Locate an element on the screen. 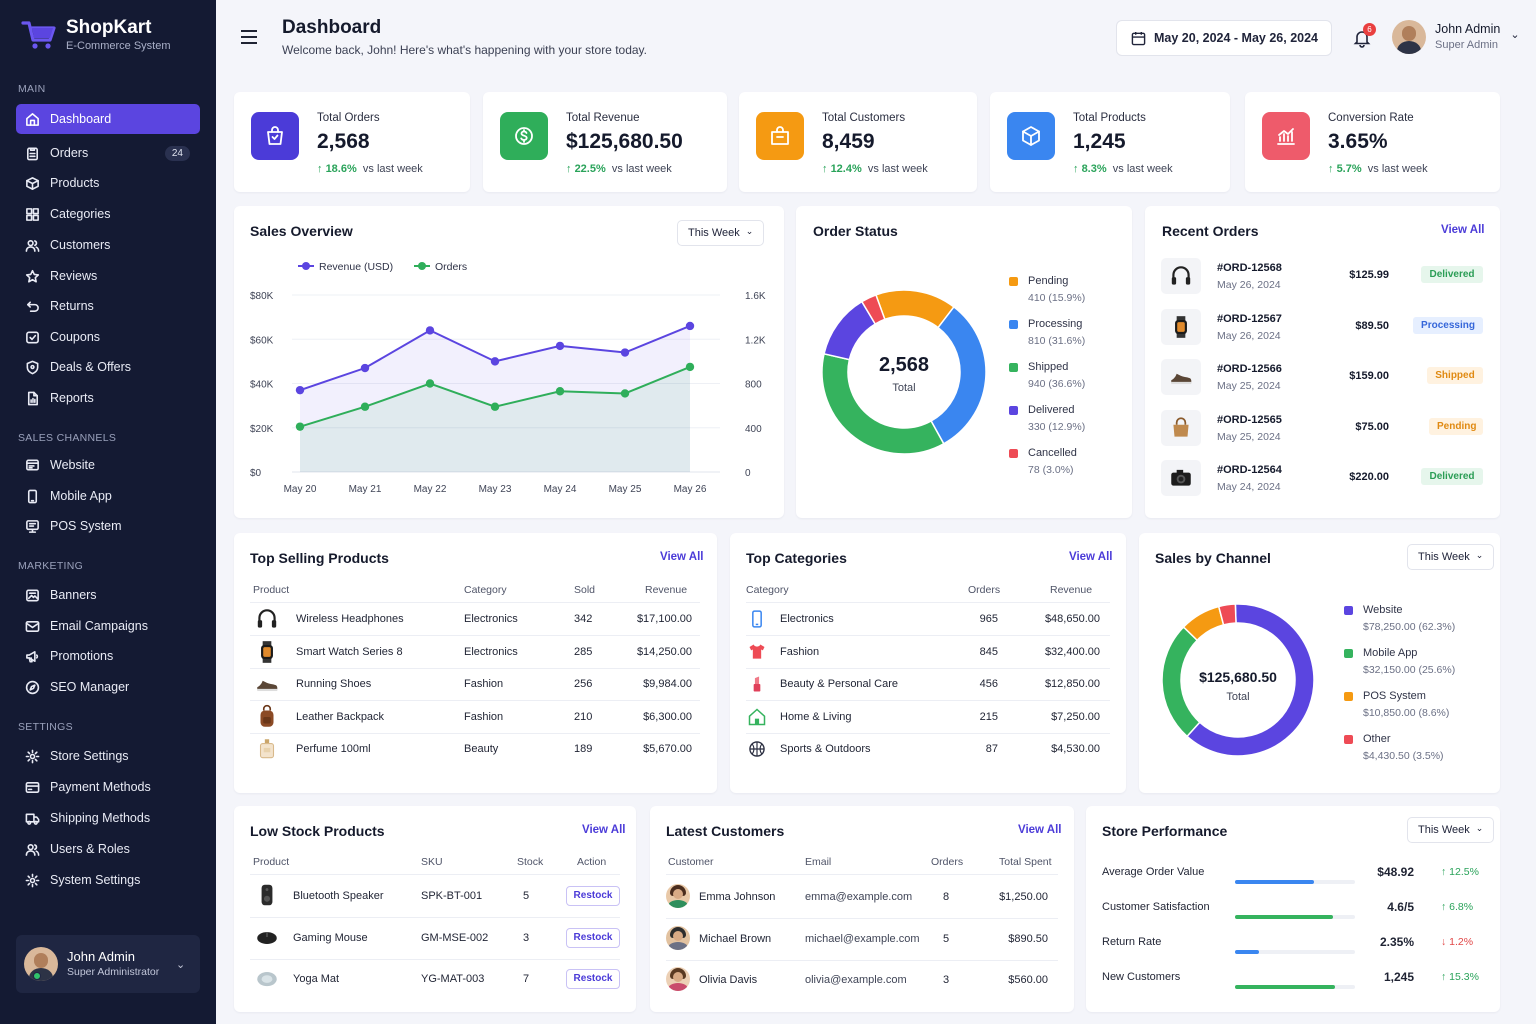 Image resolution: width=1536 pixels, height=1024 pixels. product-name: Running Shoes is located at coordinates (334, 684).